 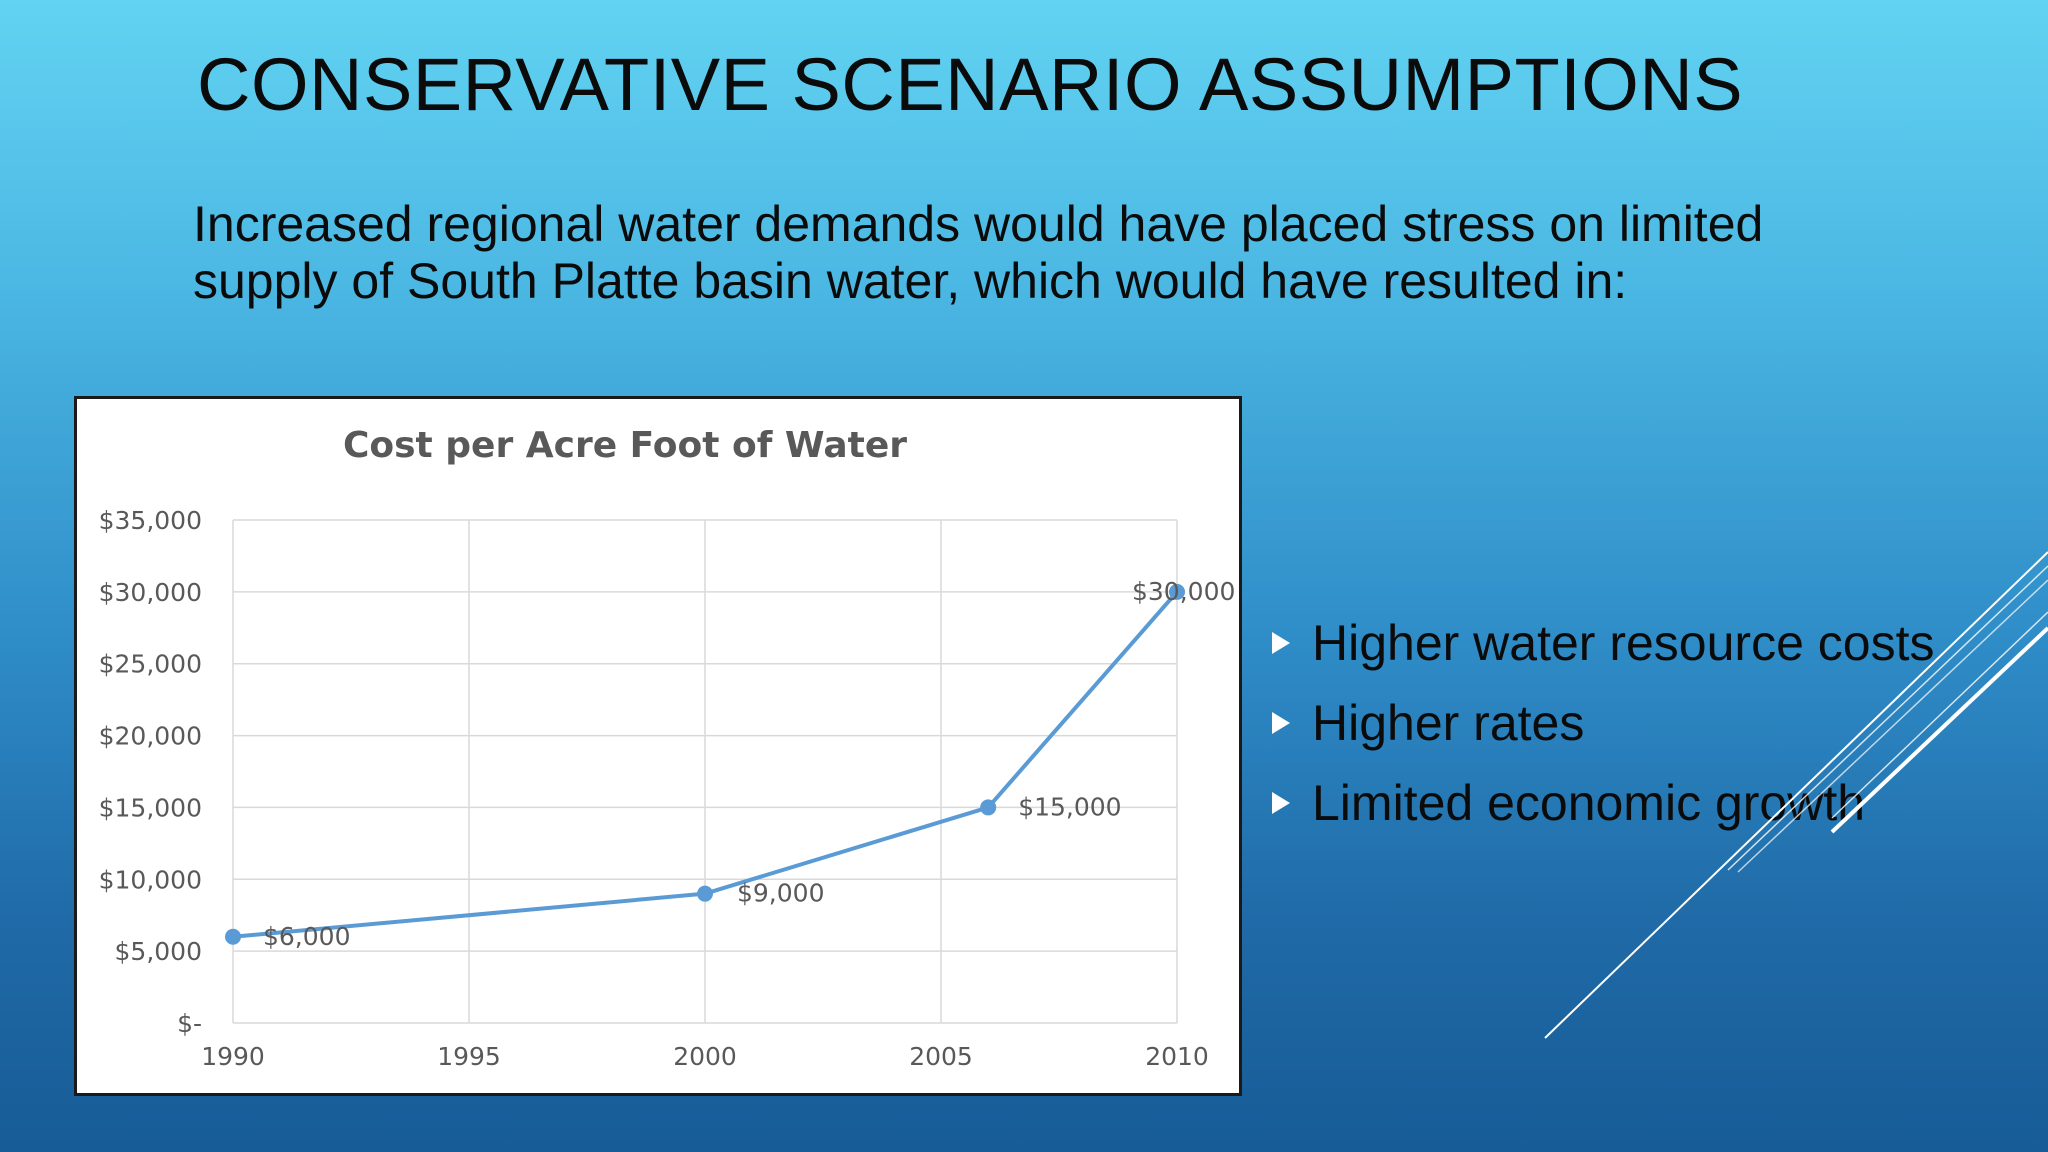 I want to click on x-tick-label: 1995, so click(x=469, y=1056).